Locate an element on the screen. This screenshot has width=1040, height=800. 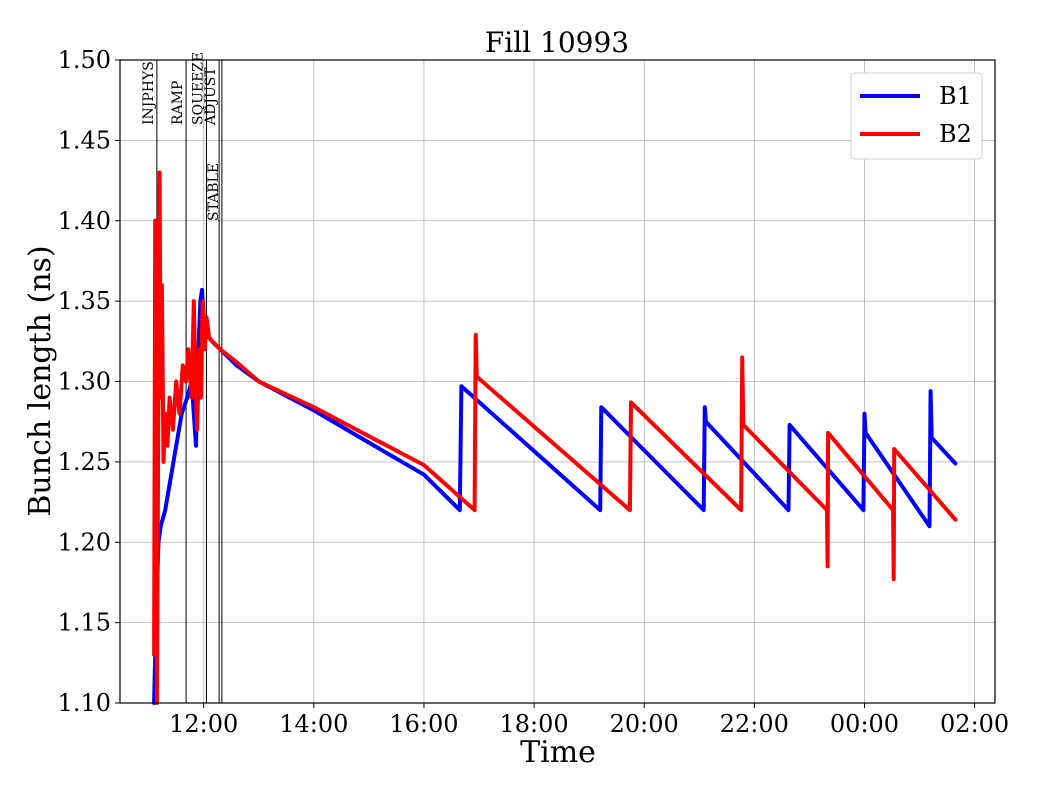
x-tick-label: 22:00 is located at coordinates (754, 724).